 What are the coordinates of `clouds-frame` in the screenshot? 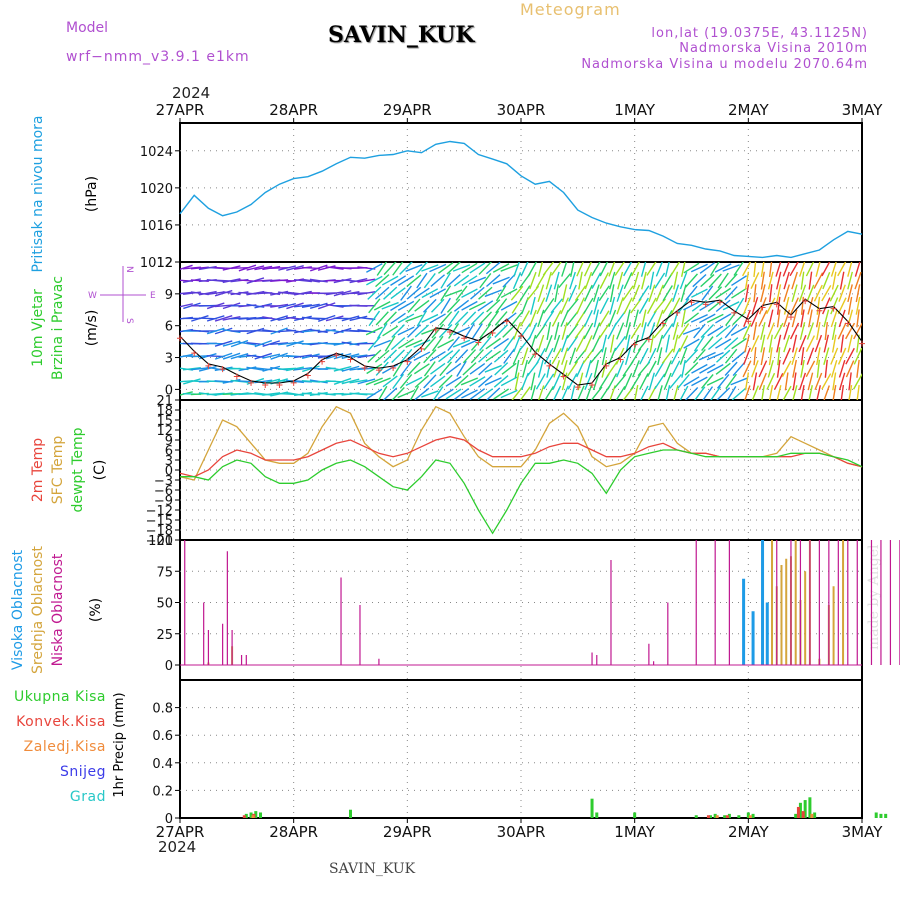 It's located at (521, 610).